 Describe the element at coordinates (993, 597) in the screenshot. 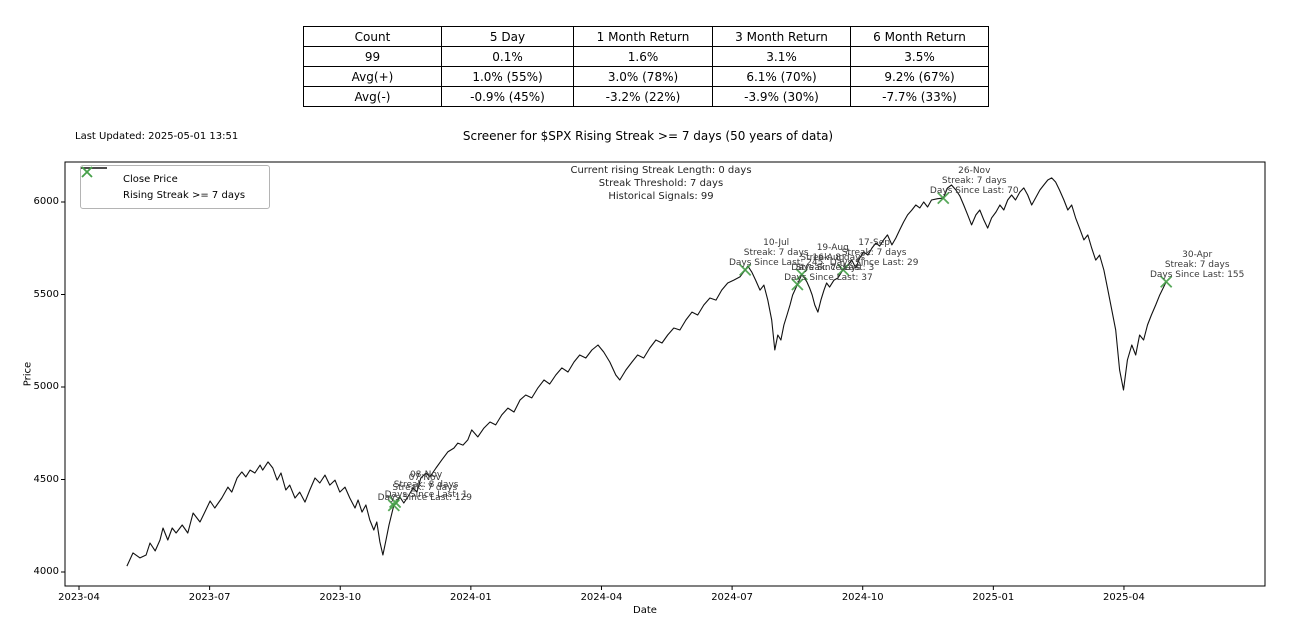

I see `x-tick-label: 2025-01` at that location.